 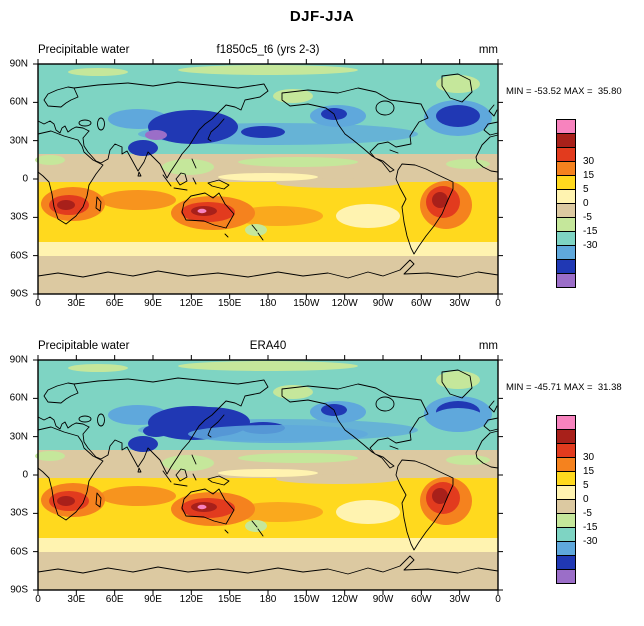 What do you see at coordinates (564, 387) in the screenshot?
I see `min-max-stats: MIN = -45.71 MAX = 31.38` at bounding box center [564, 387].